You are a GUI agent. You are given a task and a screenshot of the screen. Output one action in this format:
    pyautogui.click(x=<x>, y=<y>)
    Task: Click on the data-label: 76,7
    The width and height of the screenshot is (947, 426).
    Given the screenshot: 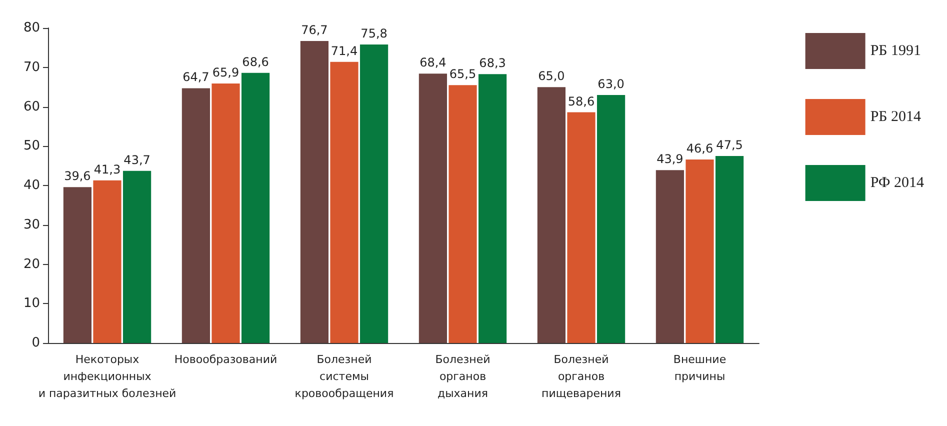 What is the action you would take?
    pyautogui.click(x=314, y=29)
    